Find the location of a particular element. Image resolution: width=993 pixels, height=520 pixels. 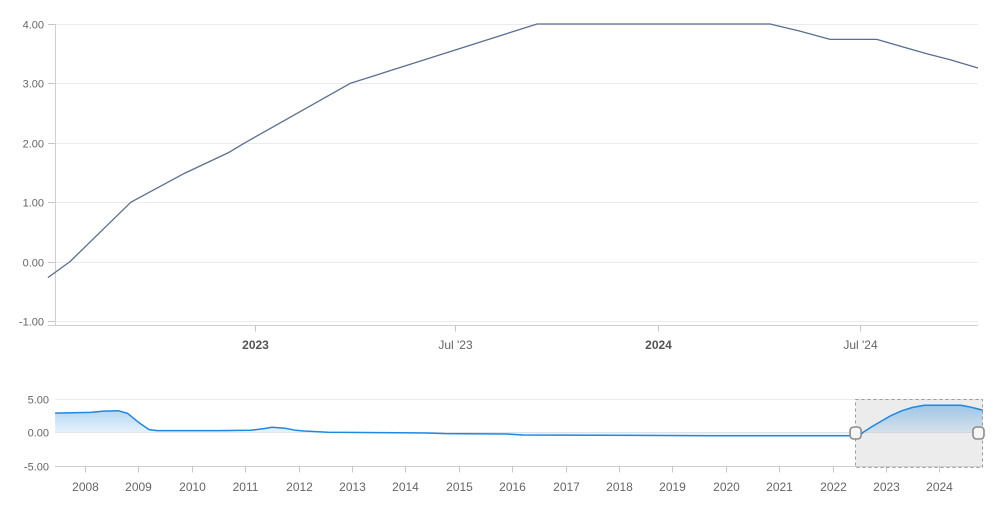

nav-x-axis-label: 2018 is located at coordinates (619, 487).